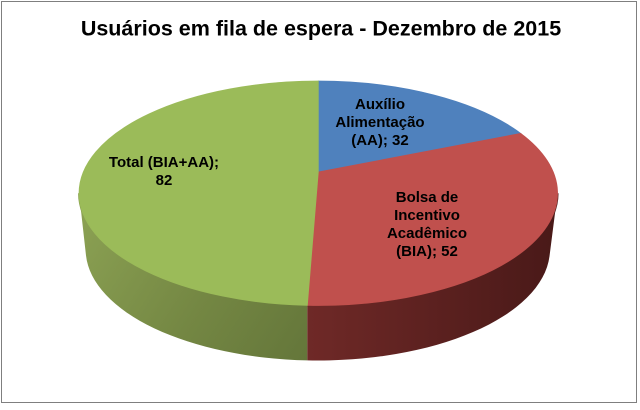  Describe the element at coordinates (427, 215) in the screenshot. I see `svg-text: Incentivo` at that location.